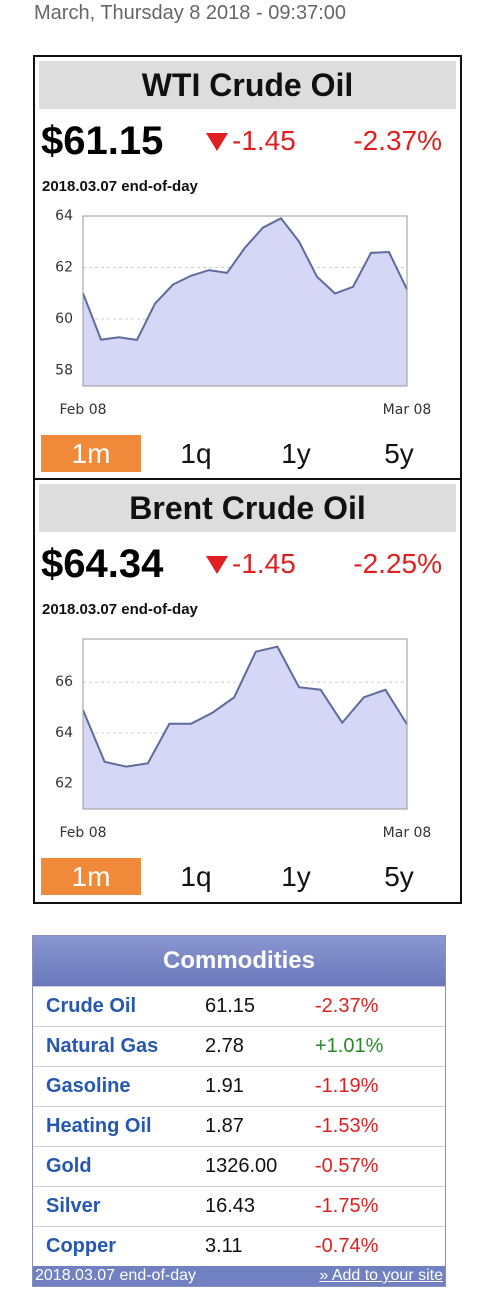 The height and width of the screenshot is (1296, 493). What do you see at coordinates (230, 1006) in the screenshot?
I see `commodity-price: 61.15` at bounding box center [230, 1006].